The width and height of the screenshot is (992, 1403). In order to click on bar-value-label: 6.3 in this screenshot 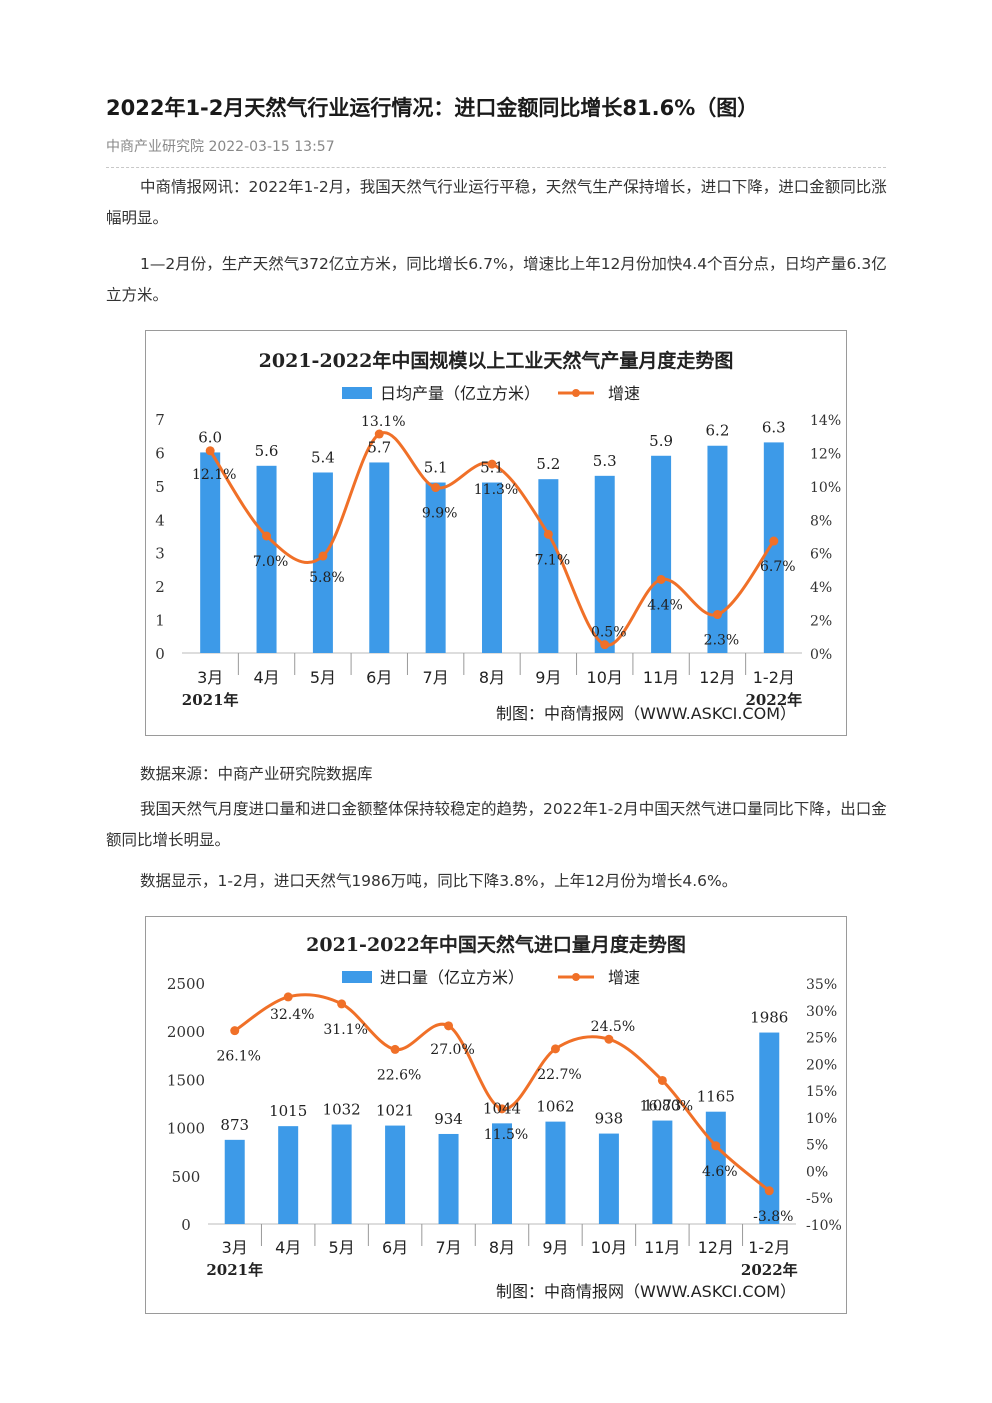, I will do `click(774, 427)`.